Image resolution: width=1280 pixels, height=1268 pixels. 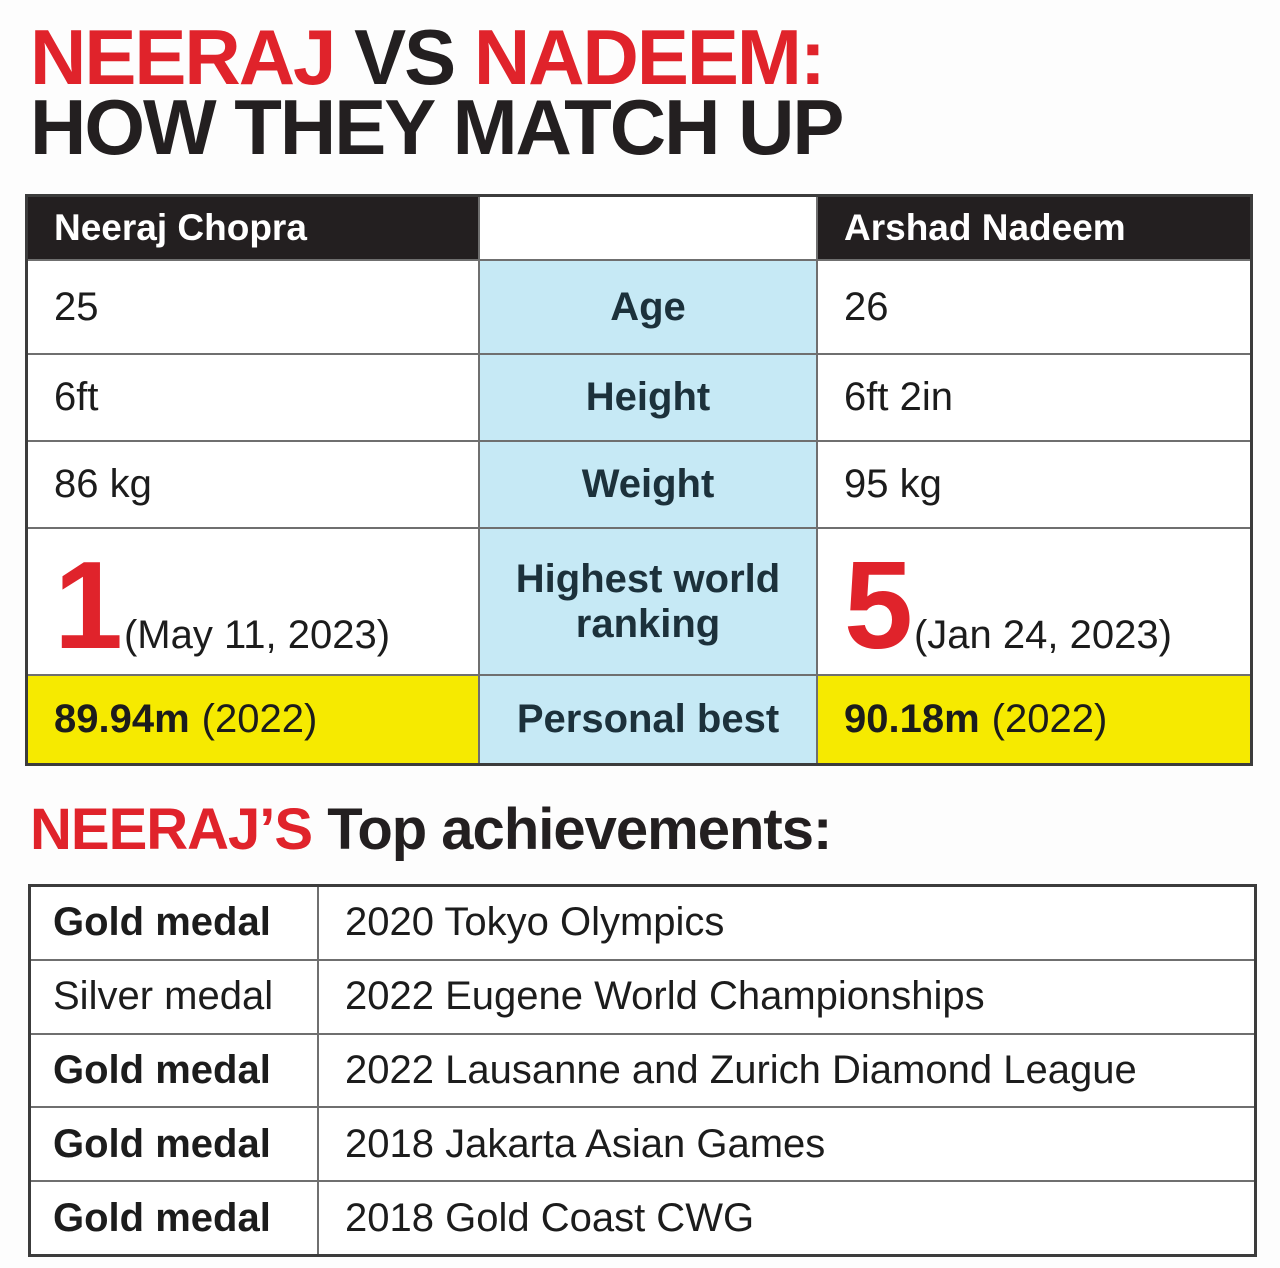 What do you see at coordinates (1034, 397) in the screenshot?
I see `nadeem-height-value: 6ft 2in` at bounding box center [1034, 397].